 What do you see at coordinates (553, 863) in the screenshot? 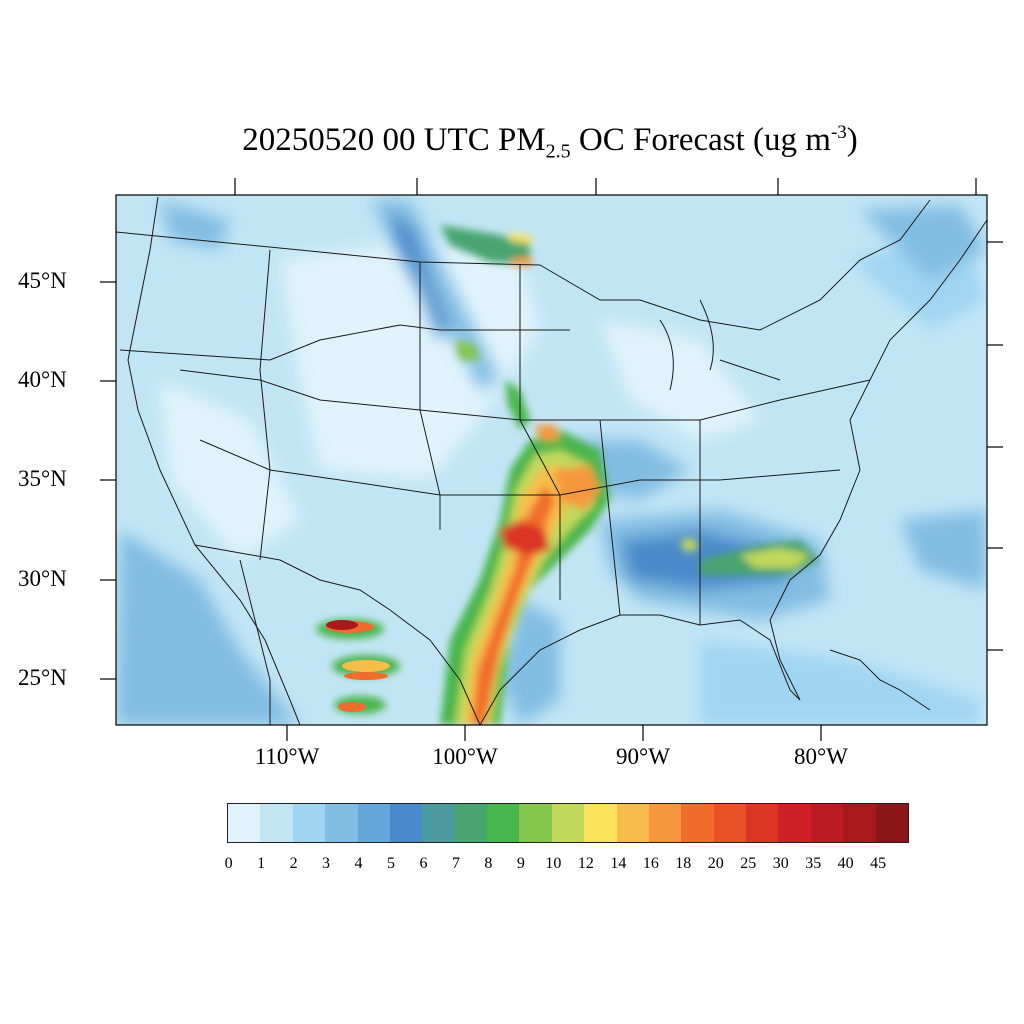
I see `colorbar-tick-label: 10` at bounding box center [553, 863].